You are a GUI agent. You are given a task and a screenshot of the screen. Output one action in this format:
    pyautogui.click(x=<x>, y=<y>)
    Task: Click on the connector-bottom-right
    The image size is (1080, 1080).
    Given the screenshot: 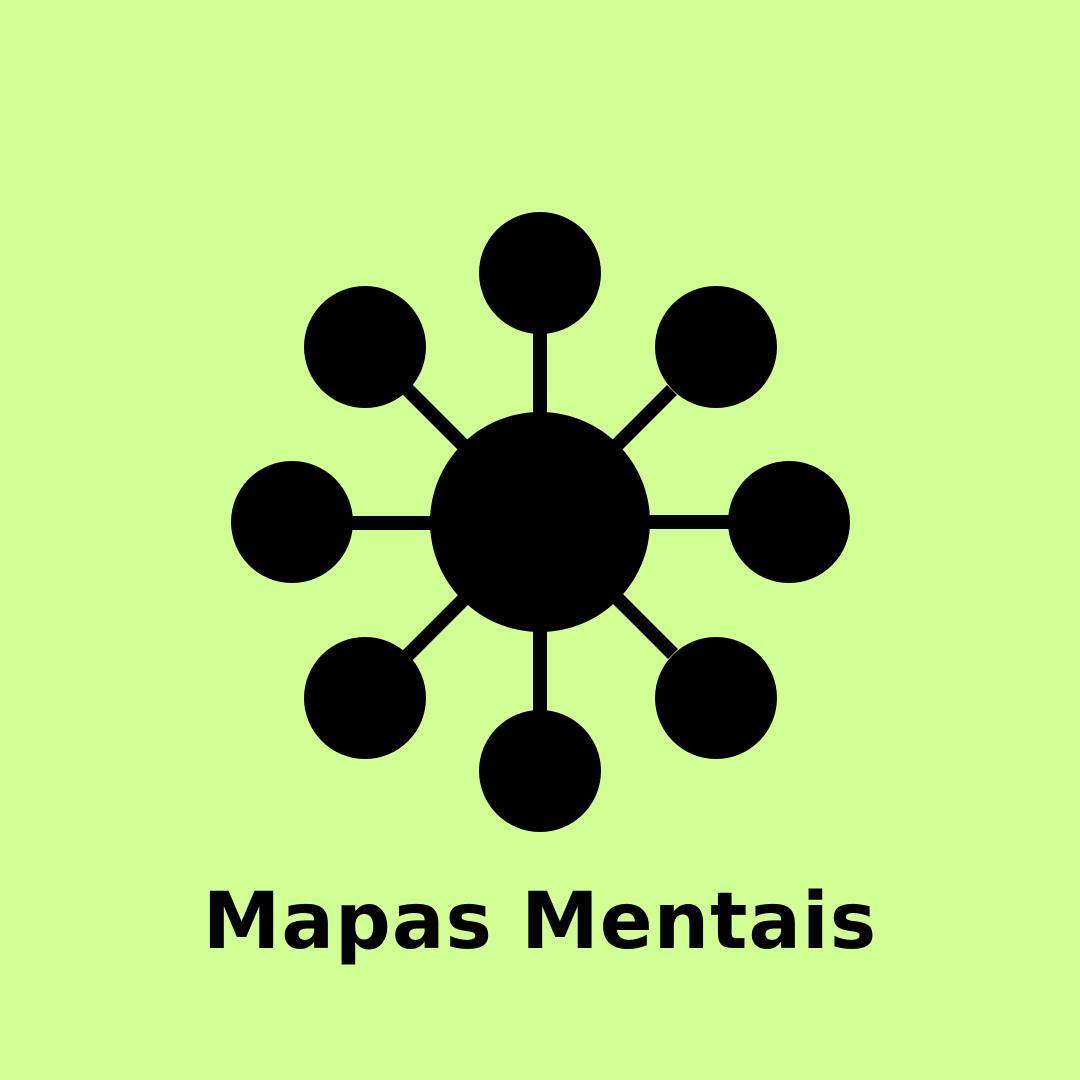 What is the action you would take?
    pyautogui.click(x=645, y=626)
    